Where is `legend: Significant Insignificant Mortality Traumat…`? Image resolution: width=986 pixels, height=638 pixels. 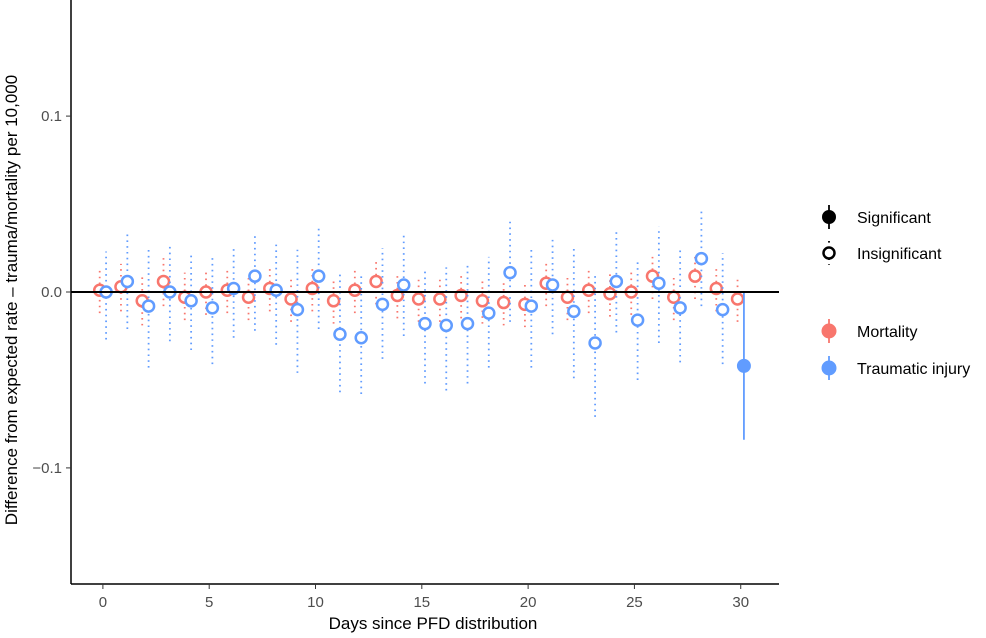
legend: Significant Insignificant Mortality Traumat… is located at coordinates (895, 292).